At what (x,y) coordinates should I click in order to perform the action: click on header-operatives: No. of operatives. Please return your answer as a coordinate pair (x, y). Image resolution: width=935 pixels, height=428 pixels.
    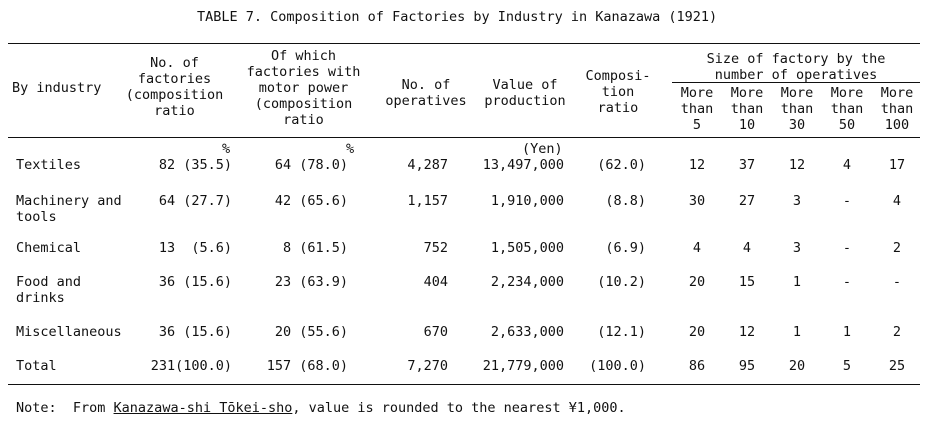
    Looking at the image, I should click on (426, 93).